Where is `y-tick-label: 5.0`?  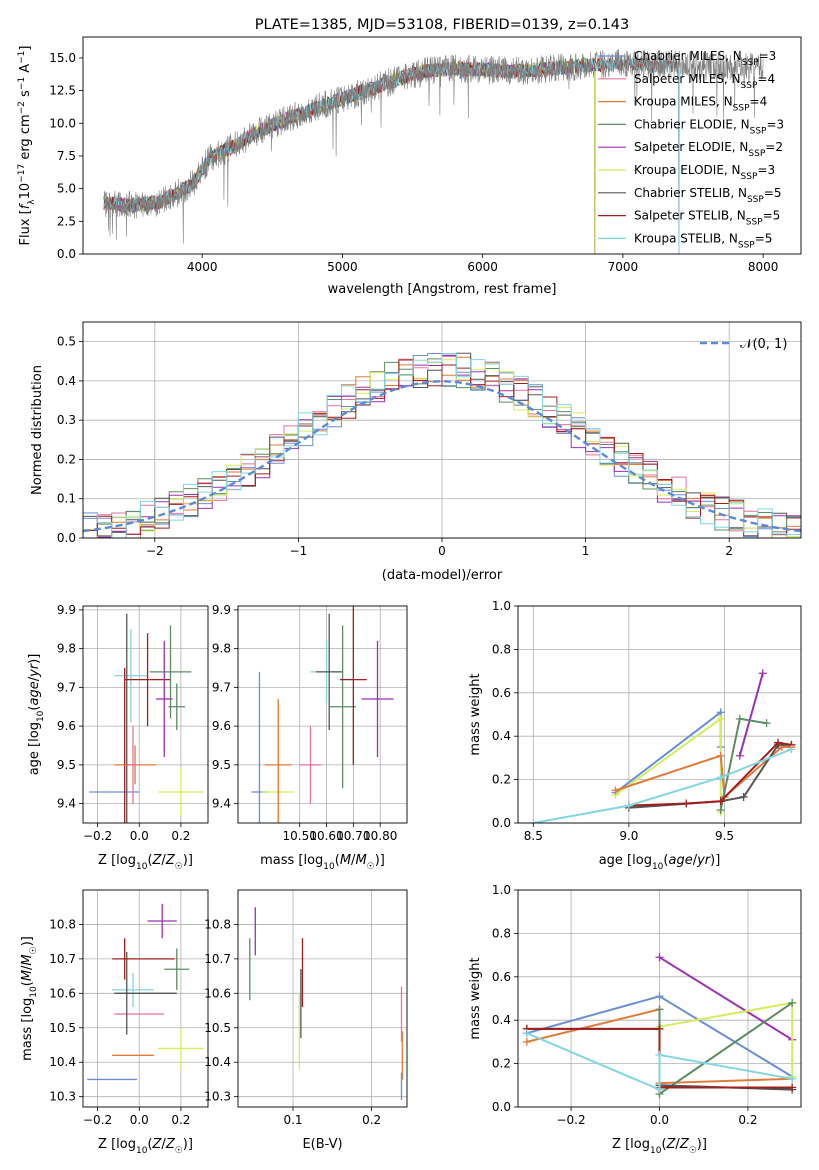
y-tick-label: 5.0 is located at coordinates (66, 189).